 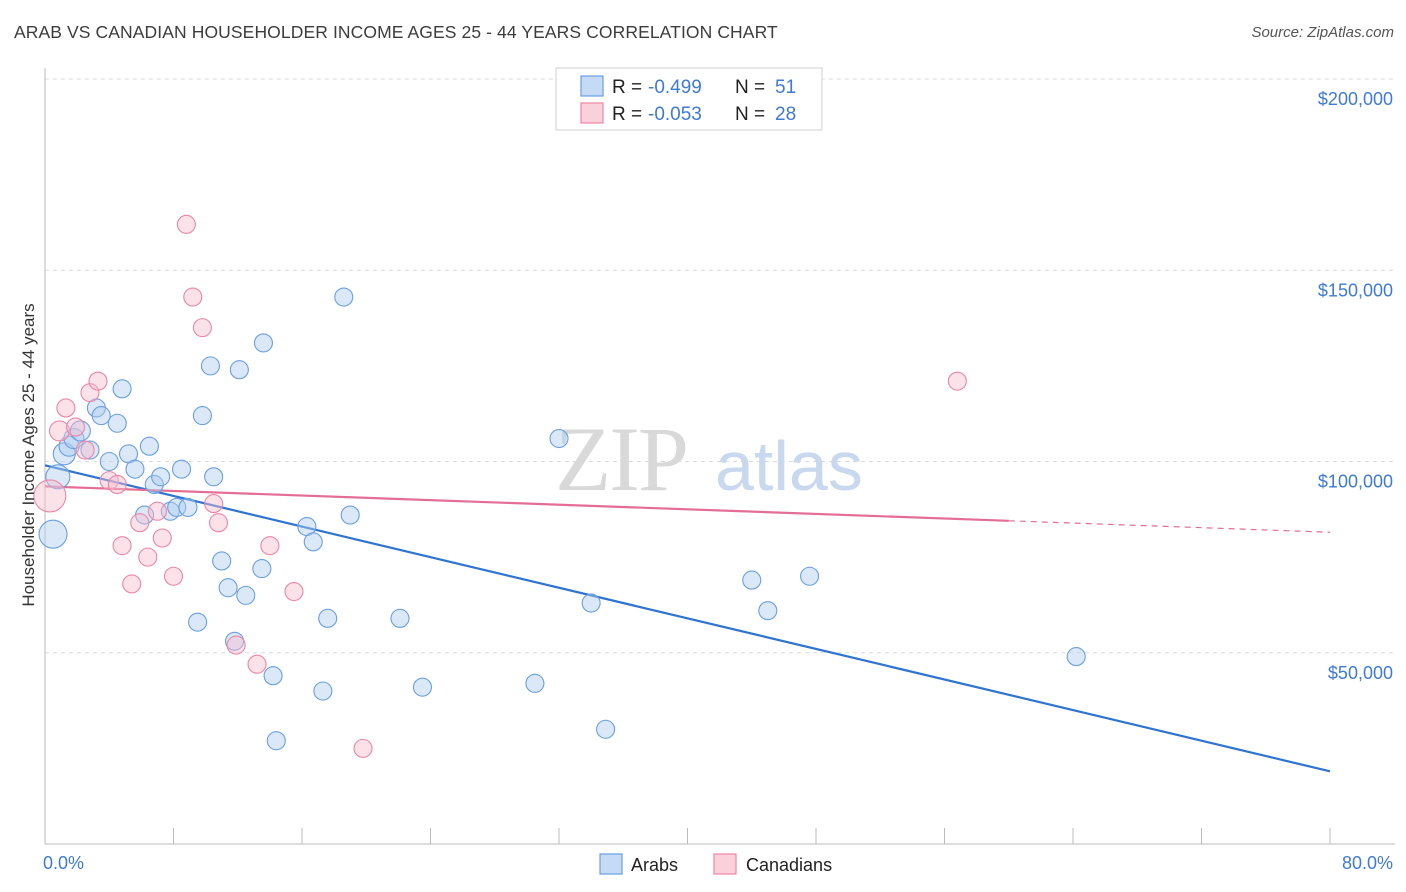 I want to click on correlation-legend: R = -0.499 N = 51 R = -0.053 N = 28, so click(x=689, y=99).